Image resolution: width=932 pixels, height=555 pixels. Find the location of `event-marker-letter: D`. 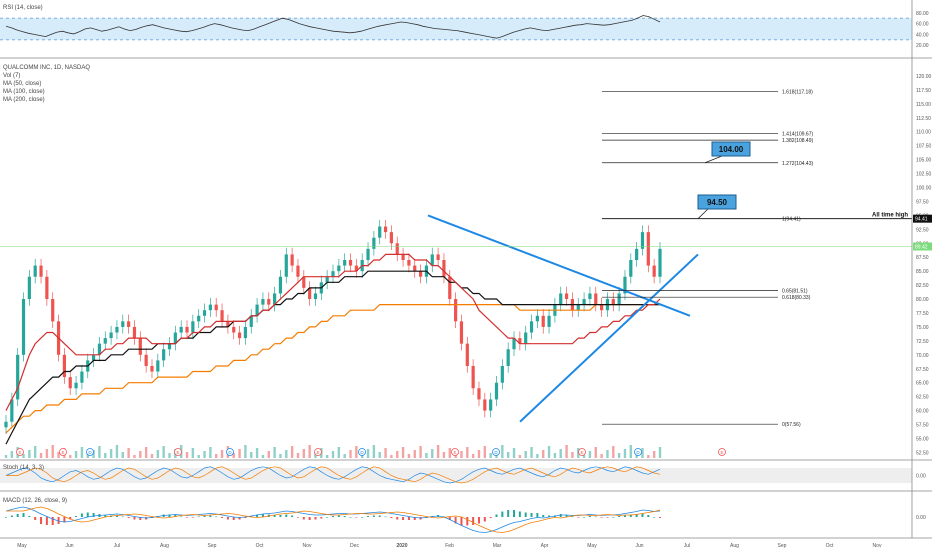

event-marker-letter: D is located at coordinates (362, 452).